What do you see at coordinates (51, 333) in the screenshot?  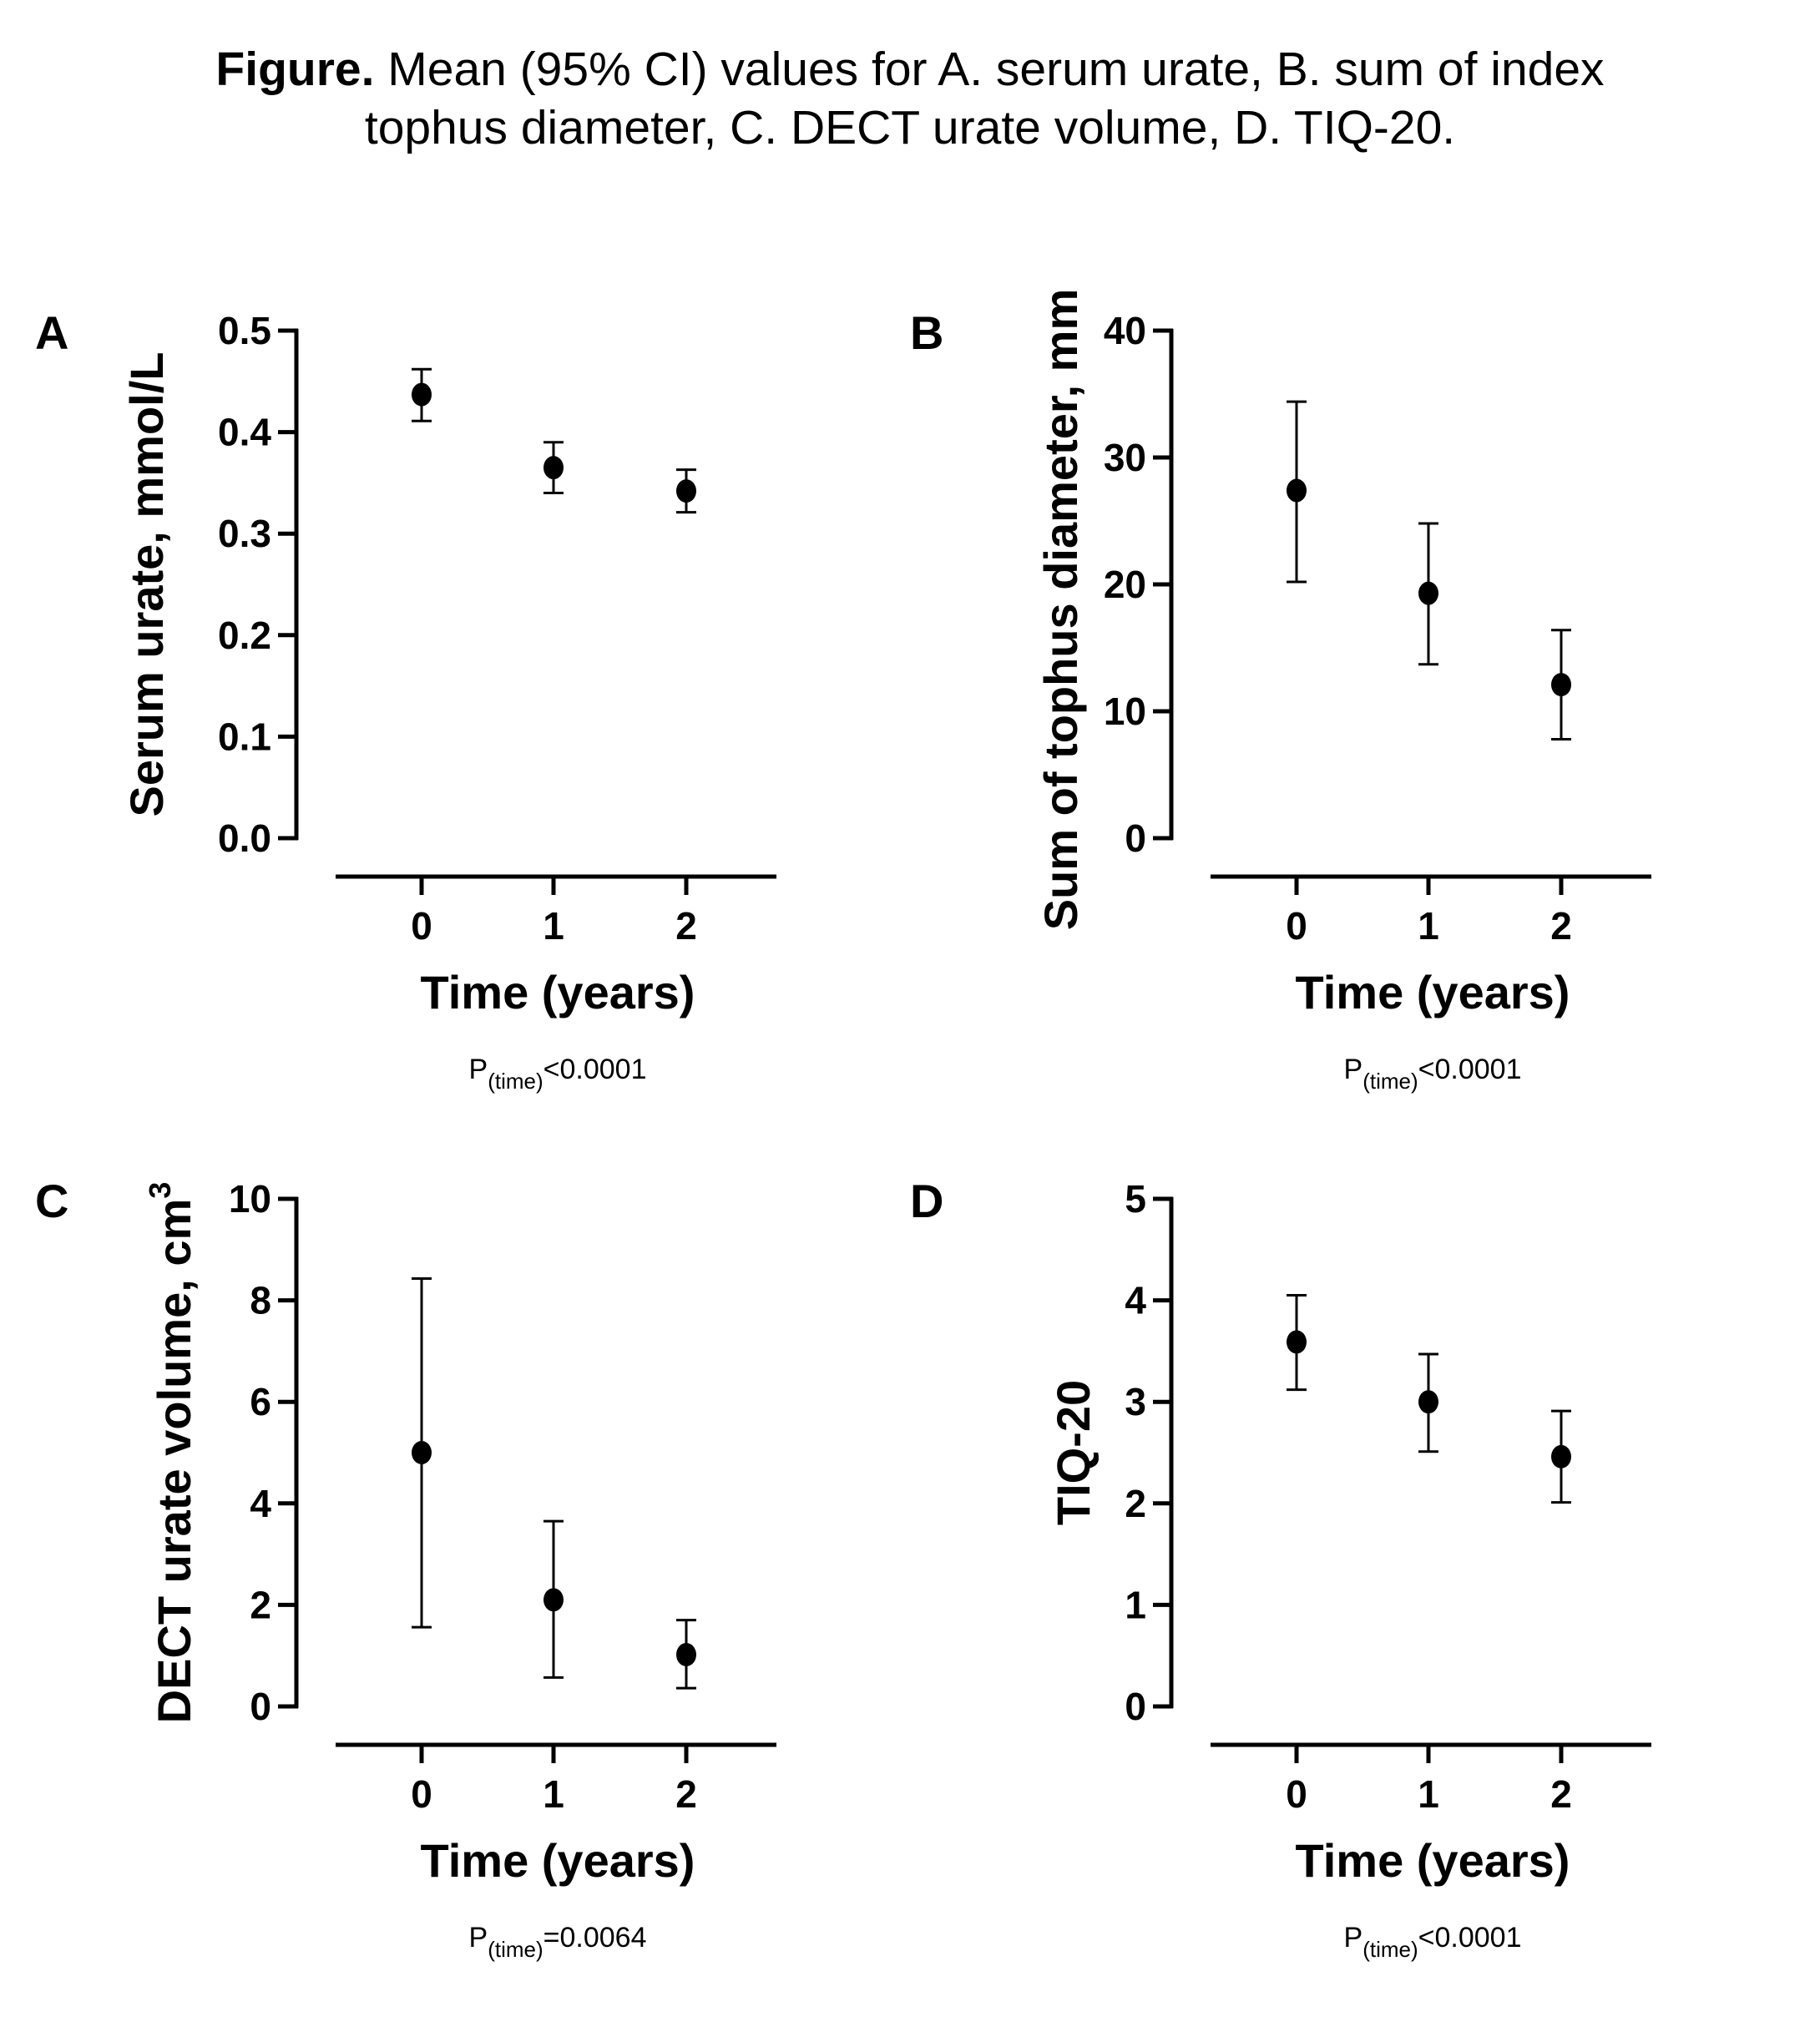 I see `panel-letter: A` at bounding box center [51, 333].